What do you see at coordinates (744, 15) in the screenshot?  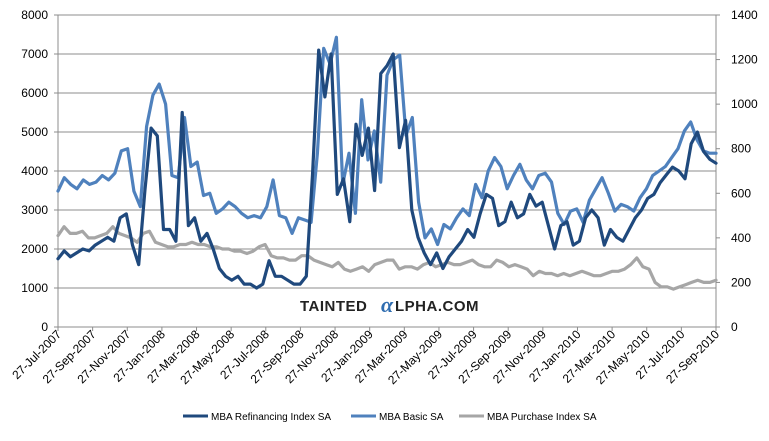 I see `right-tick-label: 1400` at bounding box center [744, 15].